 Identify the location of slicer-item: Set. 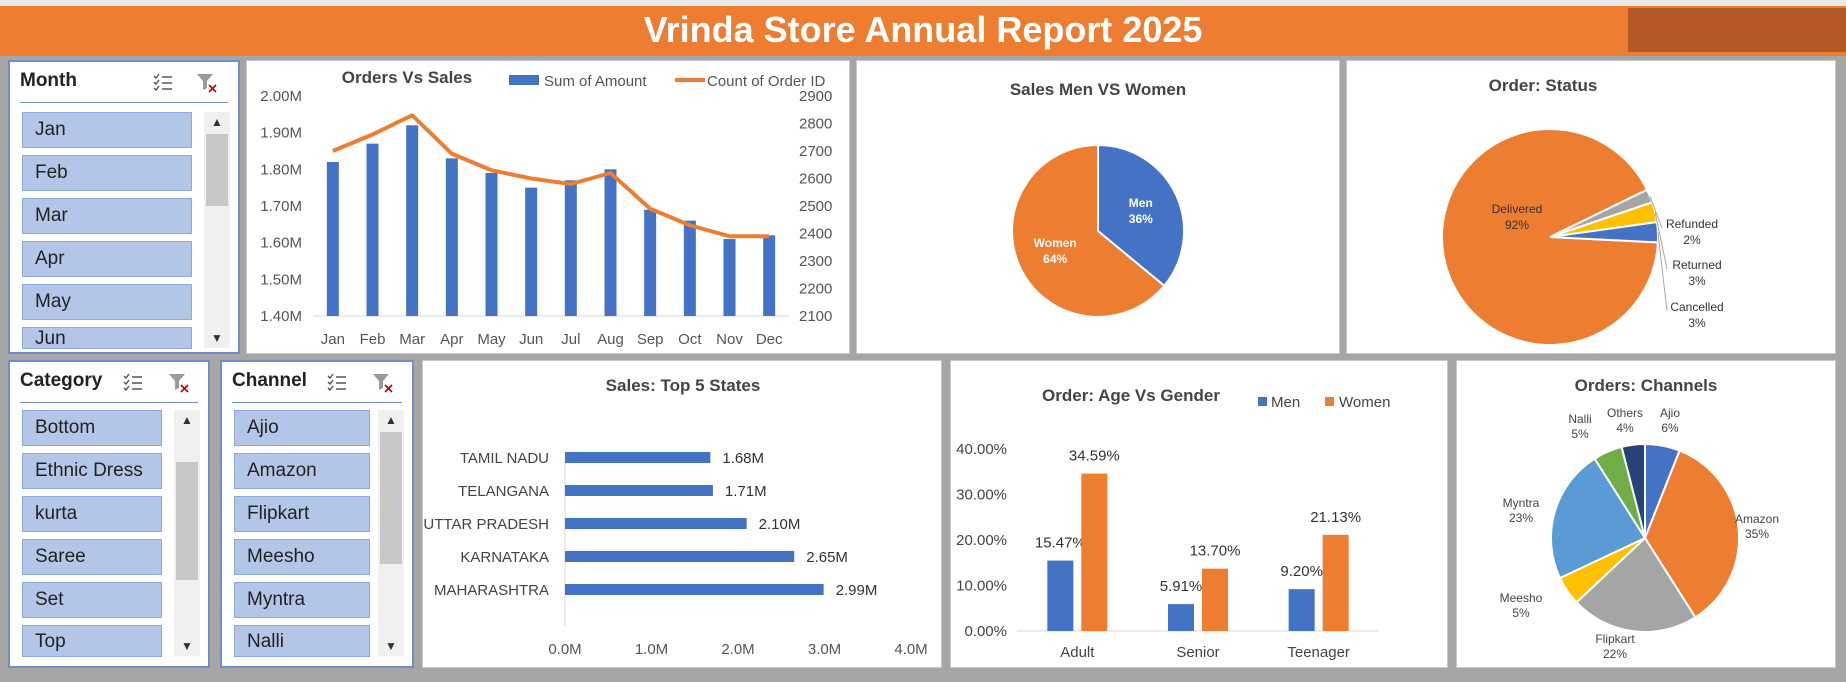
(92, 600).